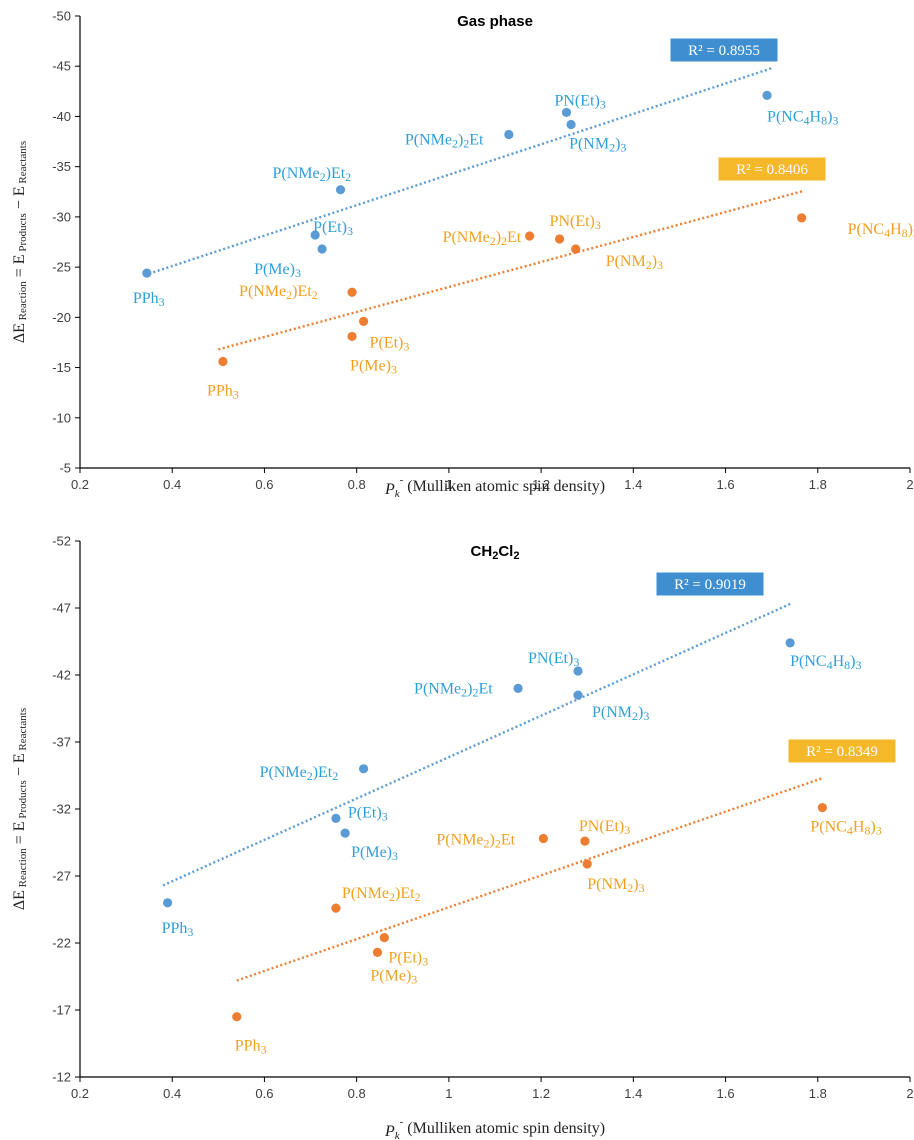 This screenshot has height=1140, width=914. Describe the element at coordinates (61, 541) in the screenshot. I see `y-tick-label: -52` at that location.